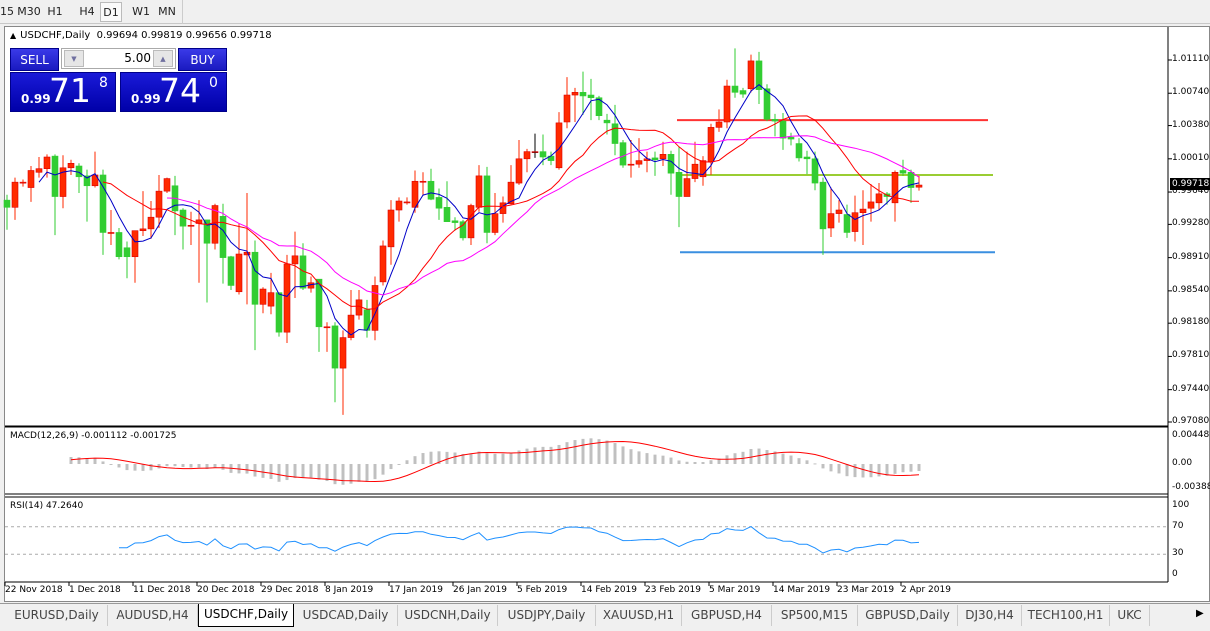 Image resolution: width=1210 pixels, height=631 pixels. I want to click on timeframe-H4: H4, so click(87, 11).